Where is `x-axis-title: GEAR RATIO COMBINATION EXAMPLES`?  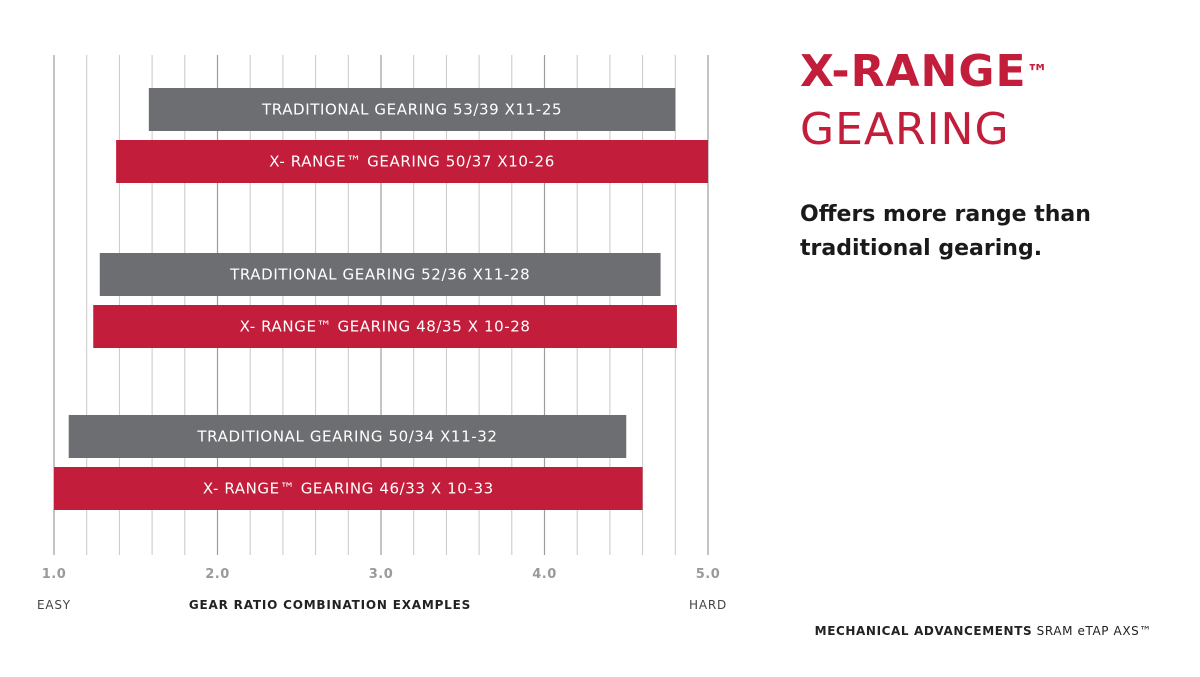 x-axis-title: GEAR RATIO COMBINATION EXAMPLES is located at coordinates (330, 605).